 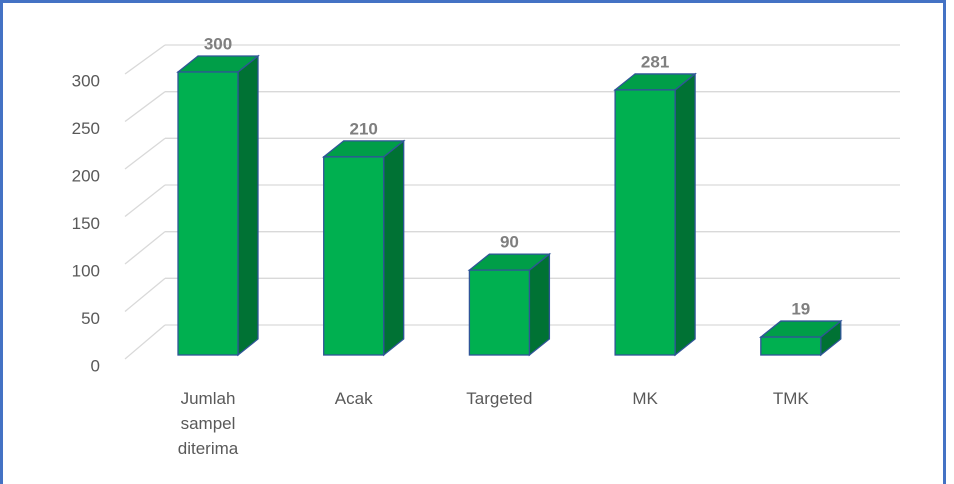 I want to click on y-tick-label: 50, so click(x=90, y=318).